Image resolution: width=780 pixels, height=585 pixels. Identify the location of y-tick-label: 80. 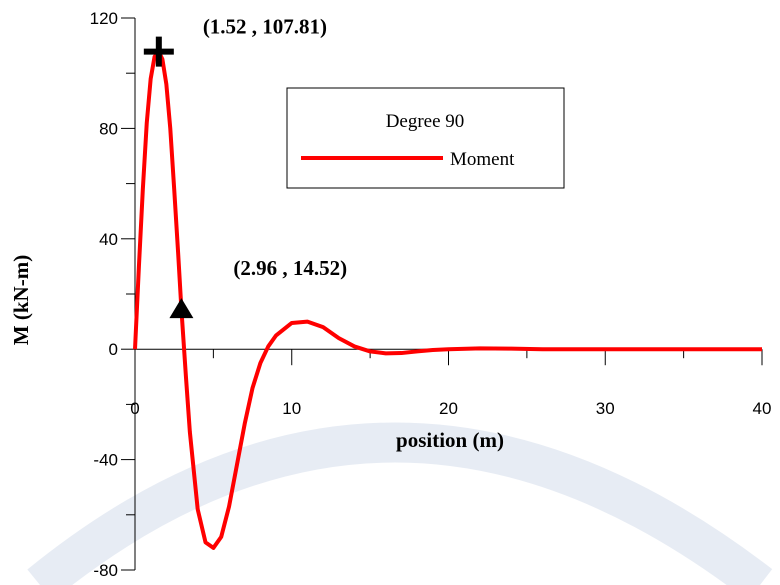
(108, 128).